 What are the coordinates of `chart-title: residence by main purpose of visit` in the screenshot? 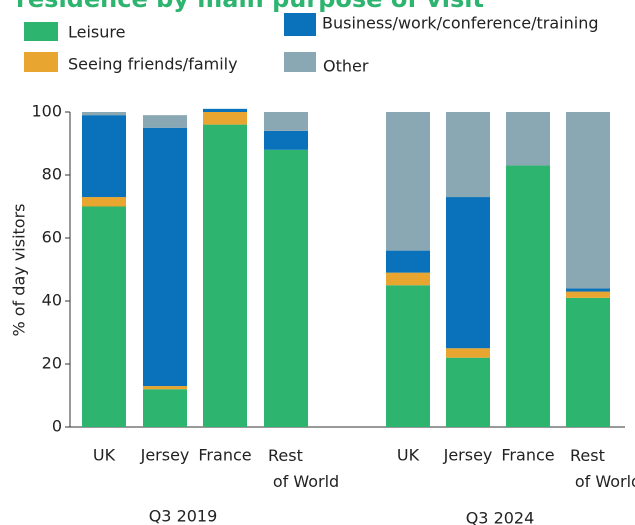 It's located at (250, 6).